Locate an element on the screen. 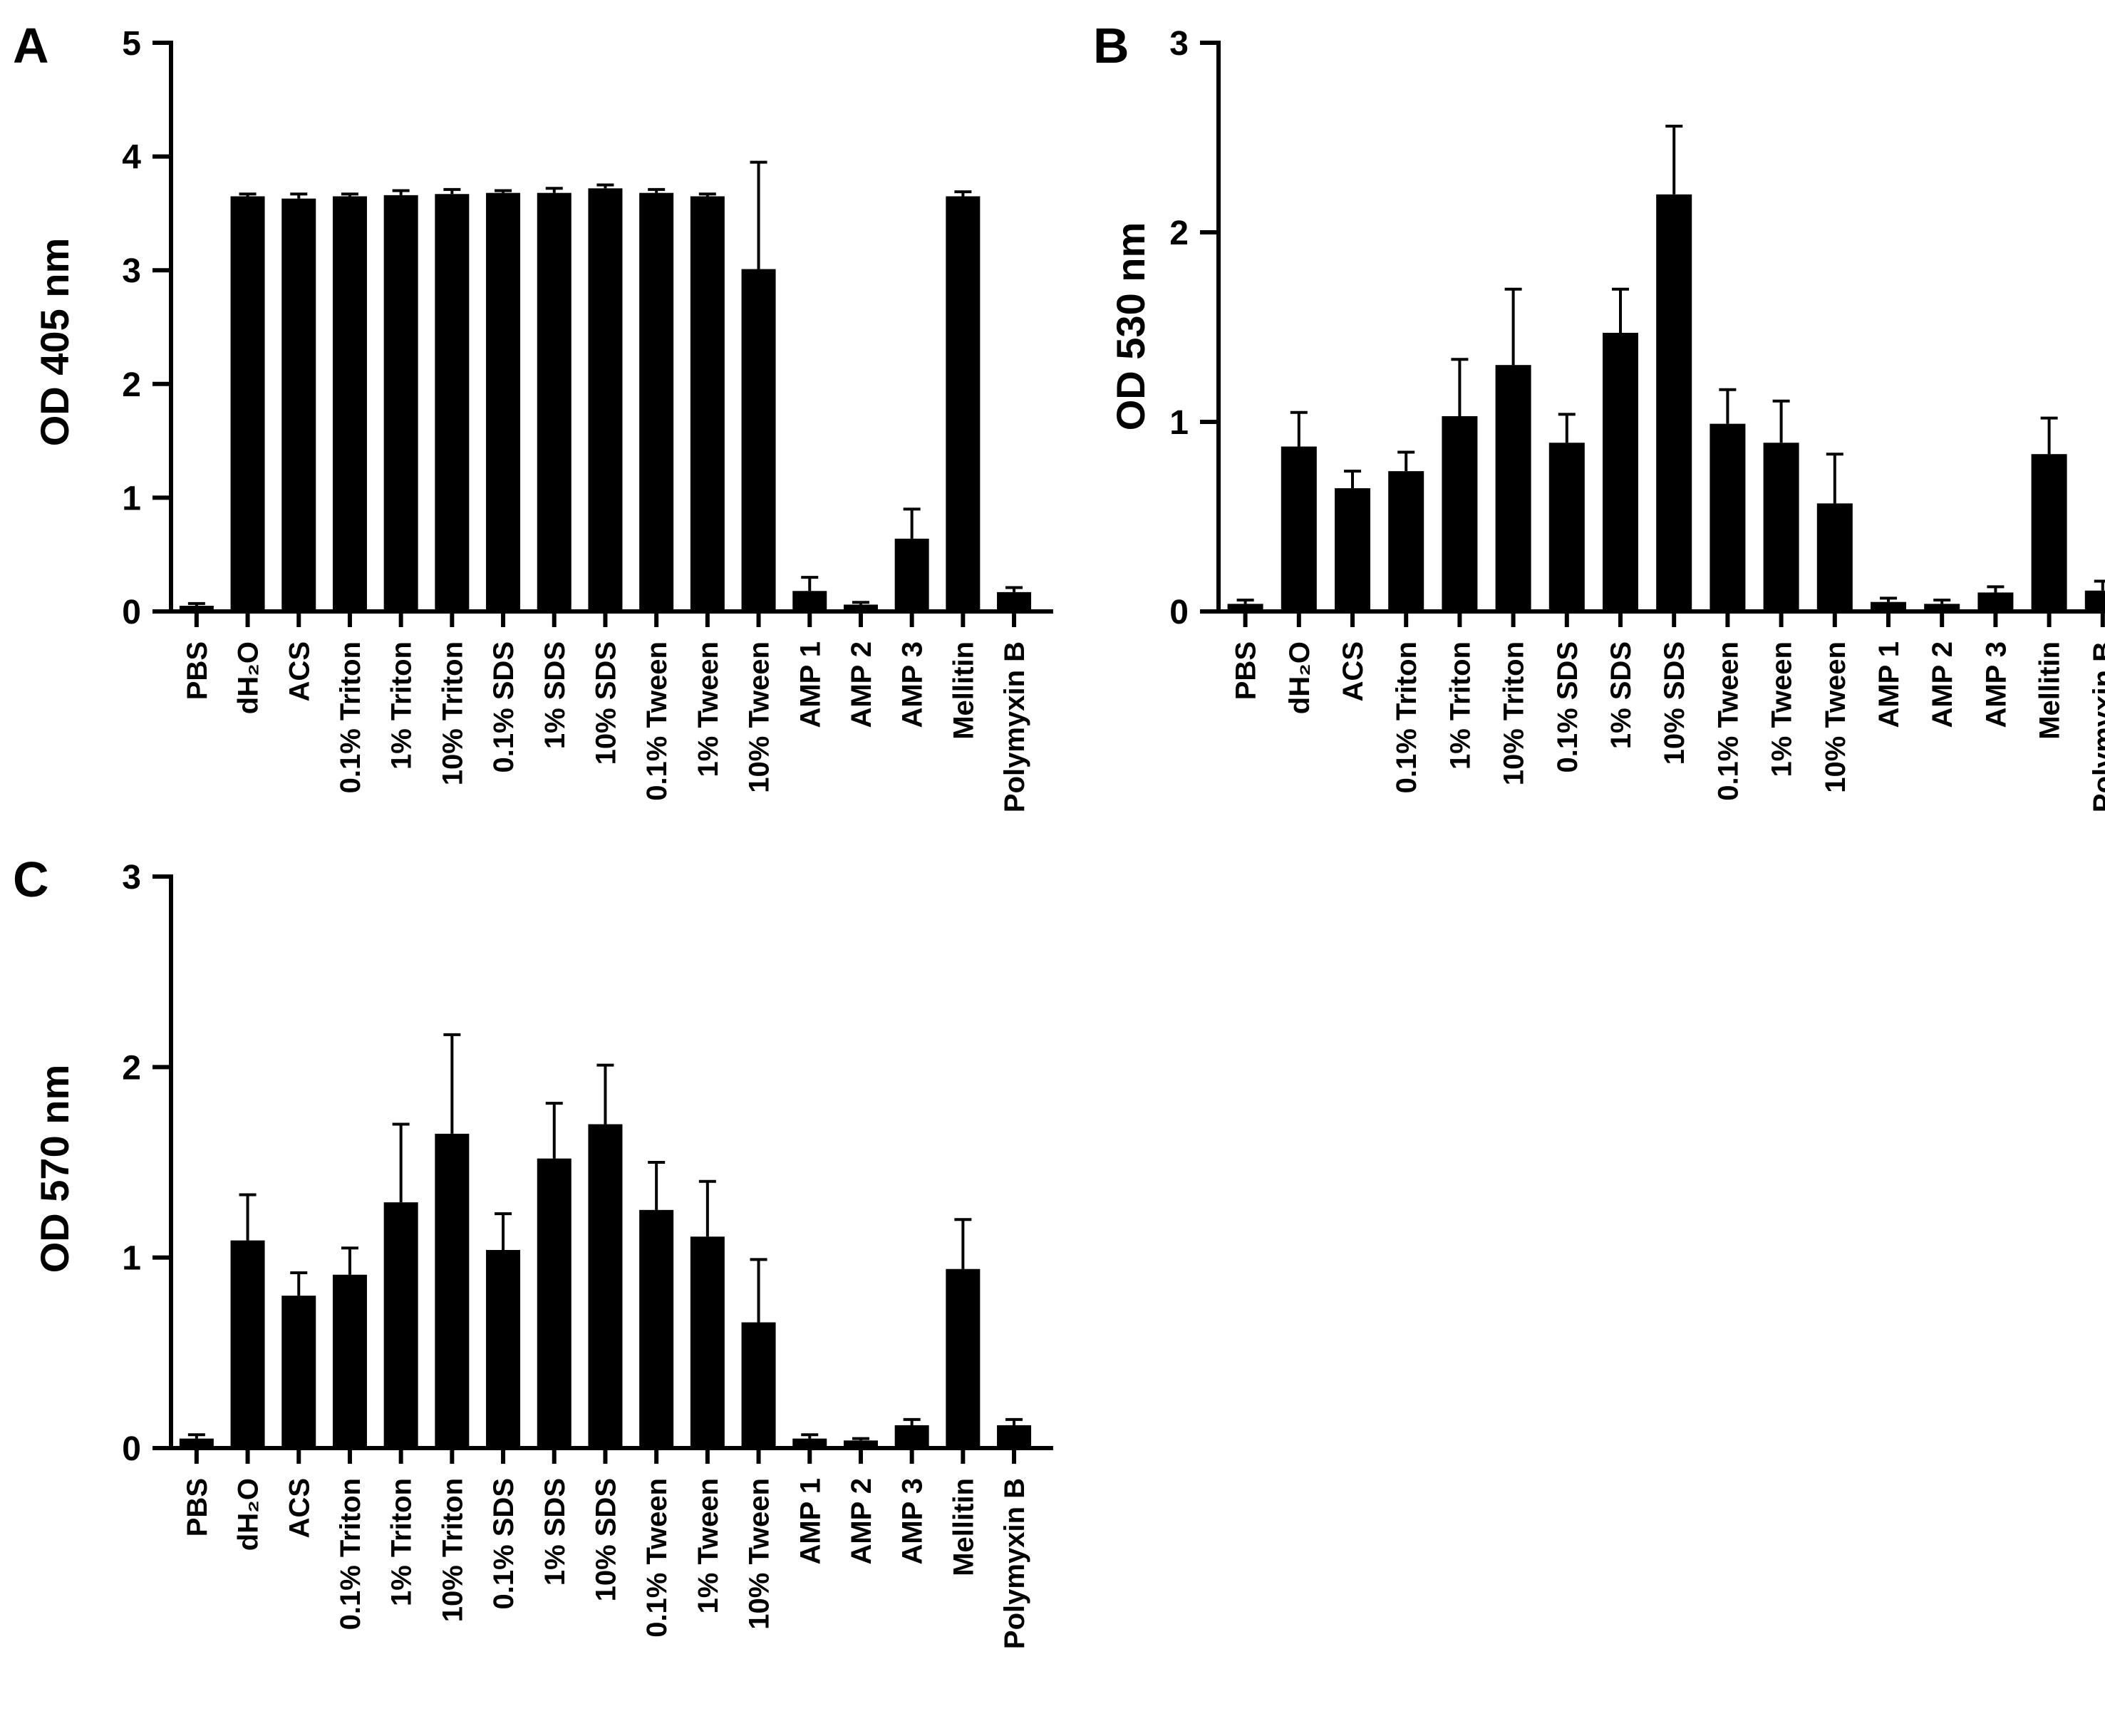  panel-a-y-axis-title: OD 405 nm is located at coordinates (54, 342).